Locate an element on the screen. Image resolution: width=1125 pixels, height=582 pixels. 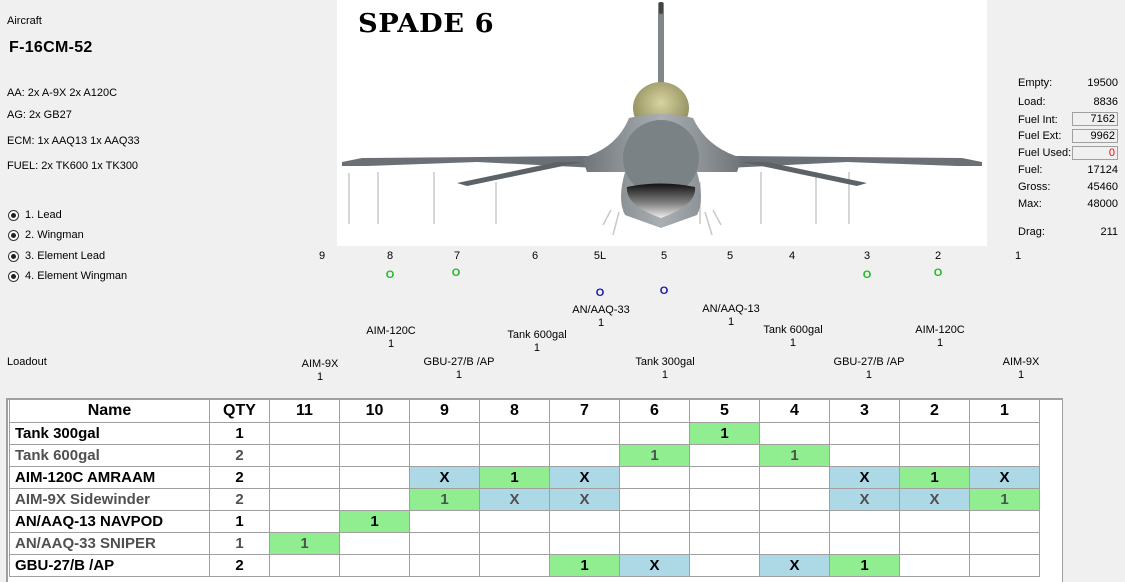
column-header-station: 11 is located at coordinates (304, 411).